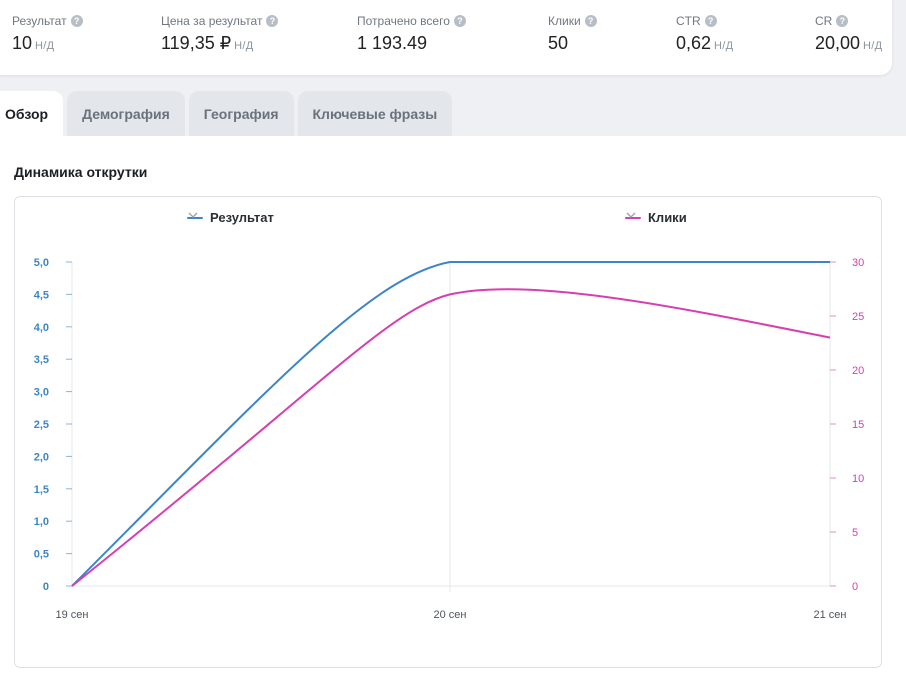  Describe the element at coordinates (572, 43) in the screenshot. I see `metric-value: 50` at that location.